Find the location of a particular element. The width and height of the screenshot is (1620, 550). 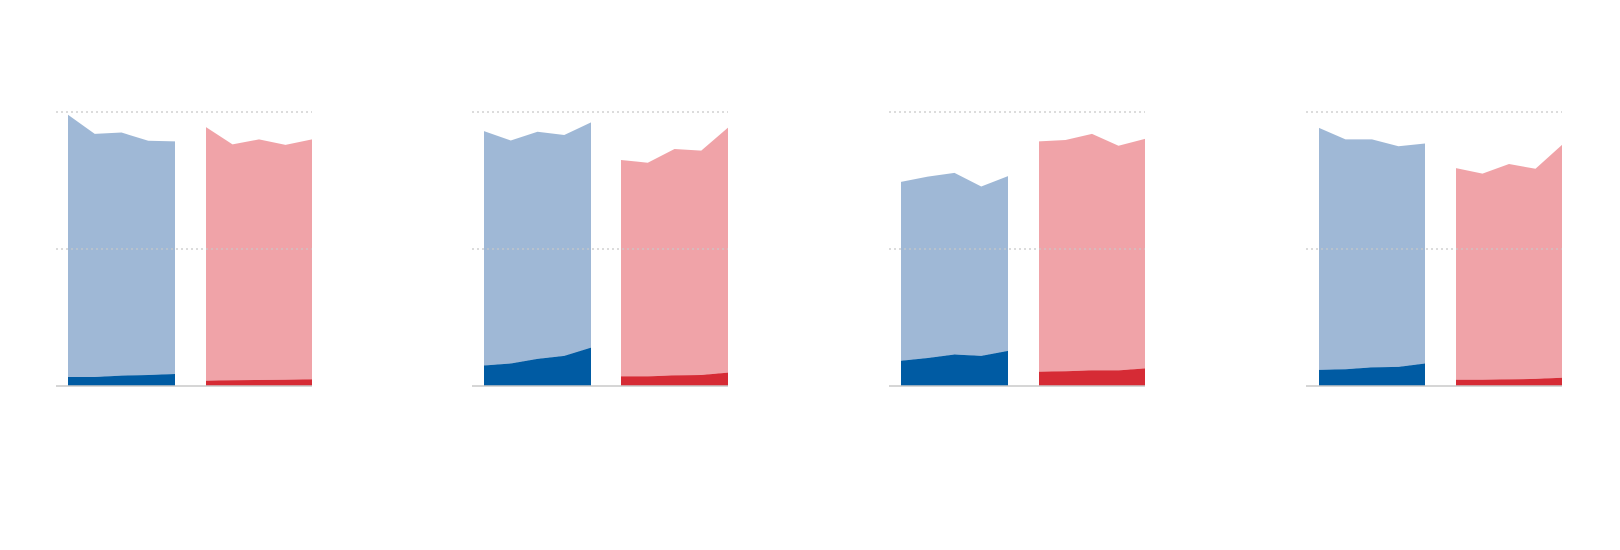

panel-4-red-upper-area is located at coordinates (1509, 262).